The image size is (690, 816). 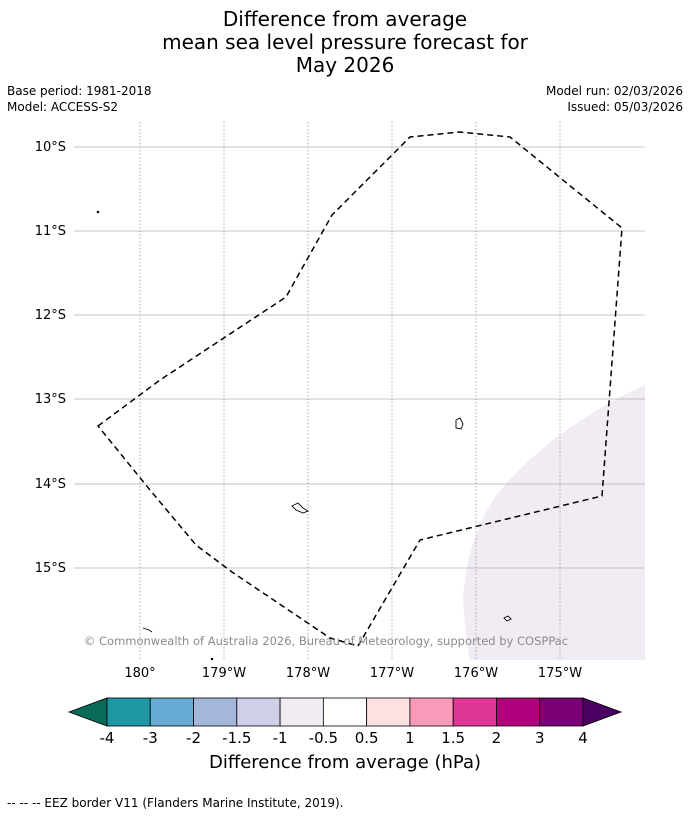 What do you see at coordinates (50, 231) in the screenshot?
I see `lat-label: 11°S` at bounding box center [50, 231].